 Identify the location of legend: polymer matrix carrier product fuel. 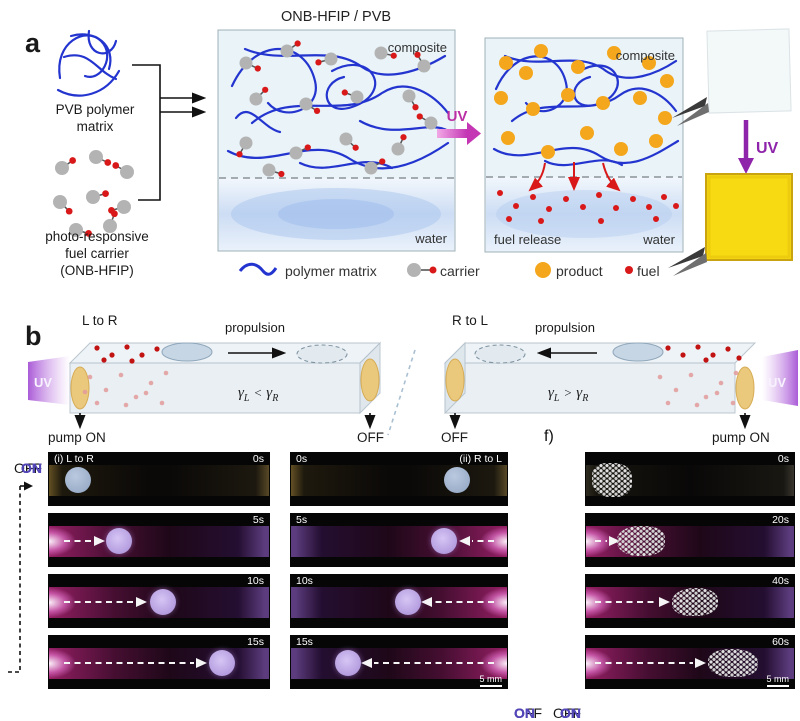
(449, 270).